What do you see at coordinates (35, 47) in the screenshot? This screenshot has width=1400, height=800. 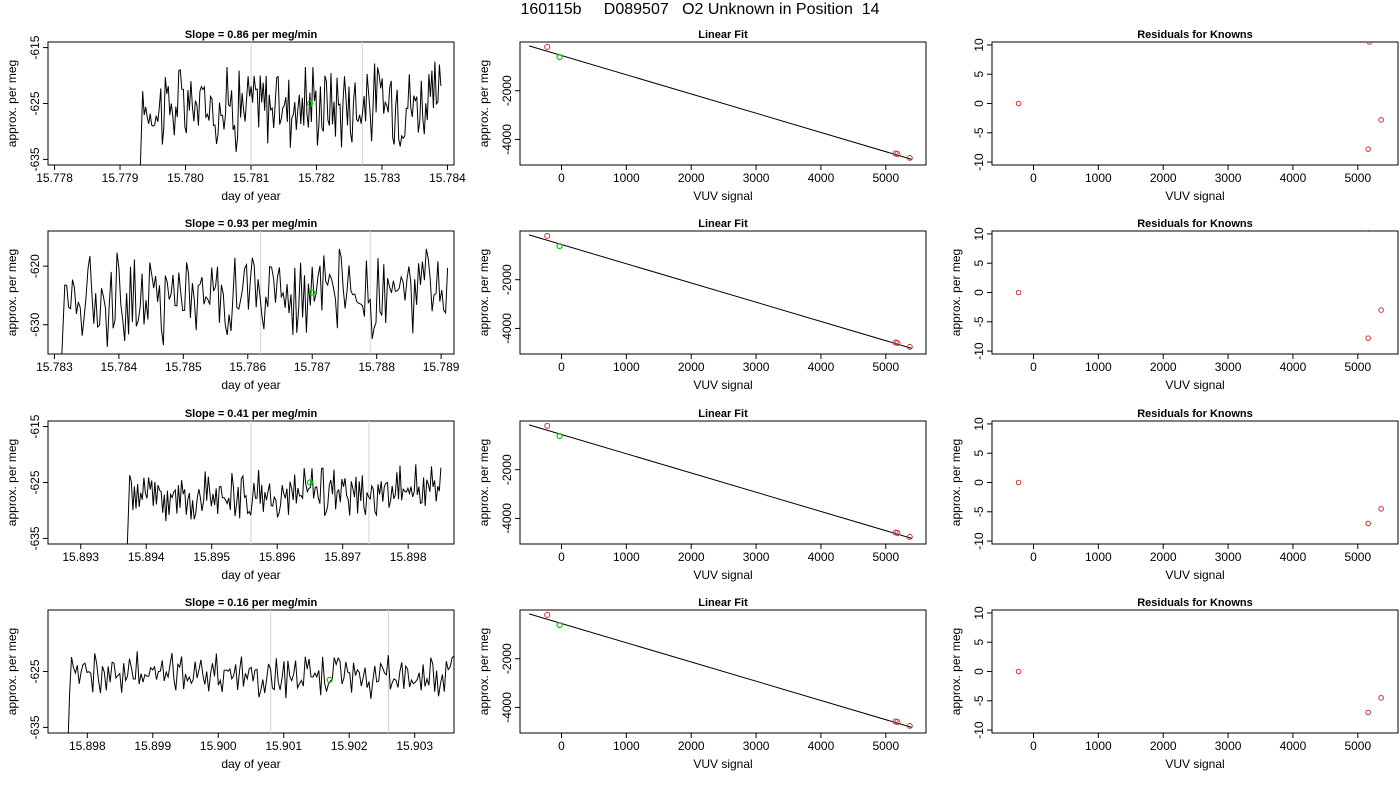 I see `y-tick-label: -615` at bounding box center [35, 47].